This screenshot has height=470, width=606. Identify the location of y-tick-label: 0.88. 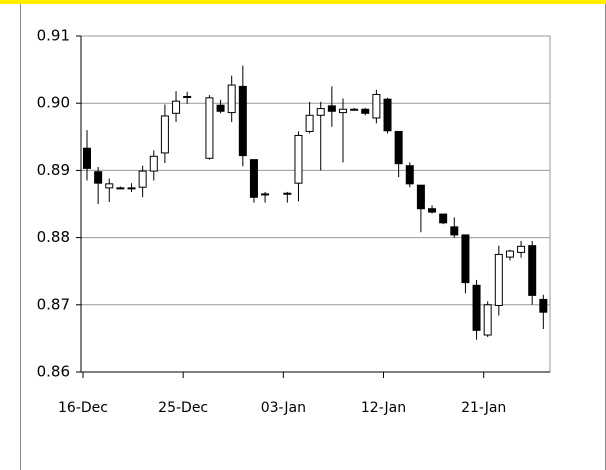
(53, 237).